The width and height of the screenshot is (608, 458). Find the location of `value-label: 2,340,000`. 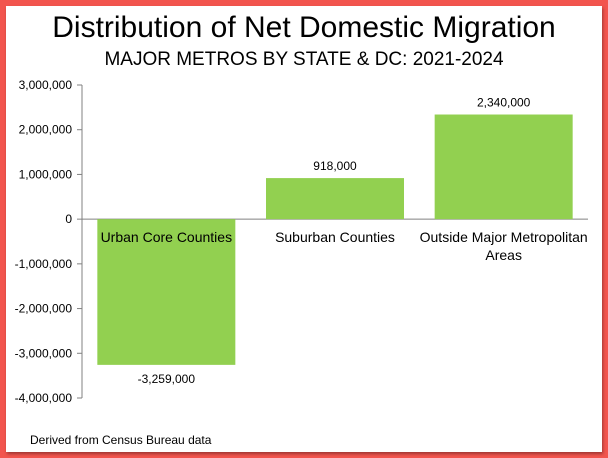

value-label: 2,340,000 is located at coordinates (504, 103).